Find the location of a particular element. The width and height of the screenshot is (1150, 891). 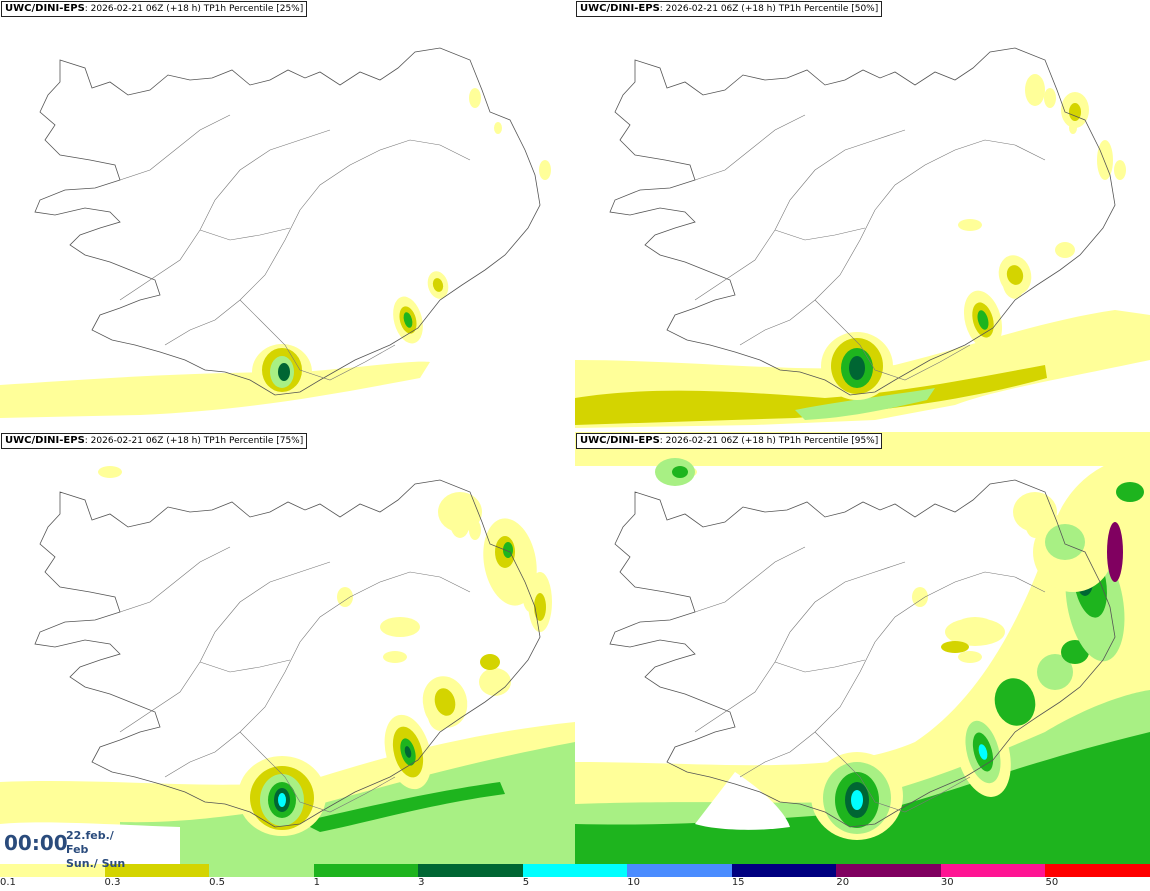

colorbar-tick: 5 is located at coordinates (526, 882).